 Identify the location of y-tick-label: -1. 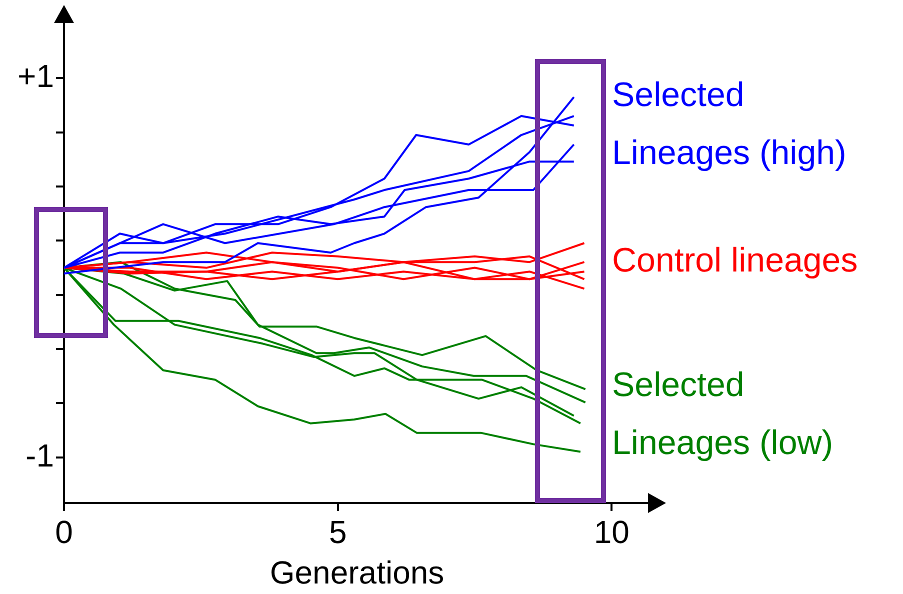
(40, 455).